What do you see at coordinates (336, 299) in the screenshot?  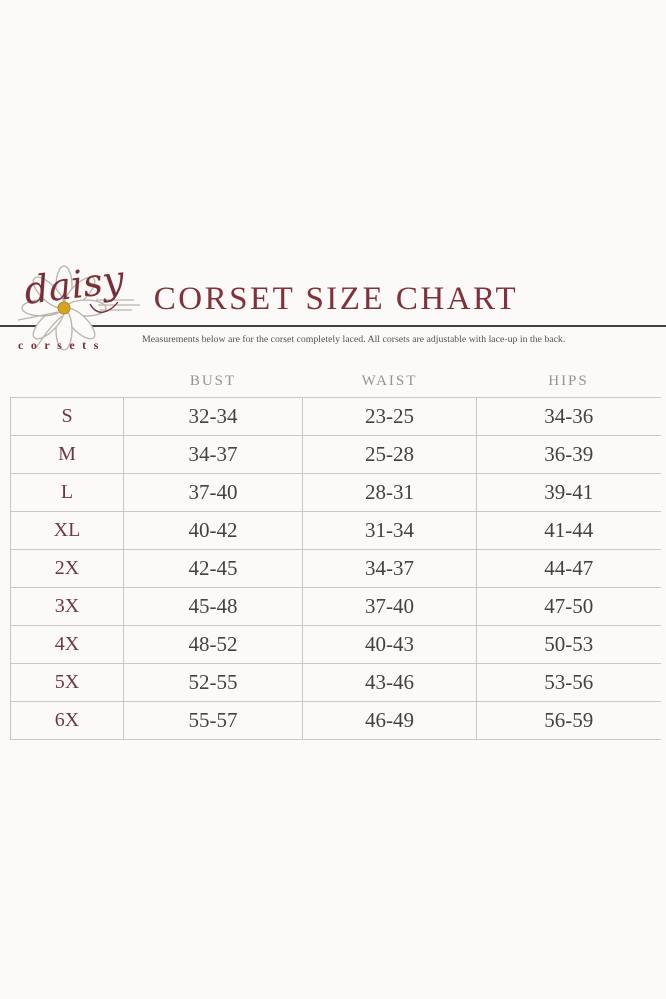 I see `page-title: CORSET SIZE CHART` at bounding box center [336, 299].